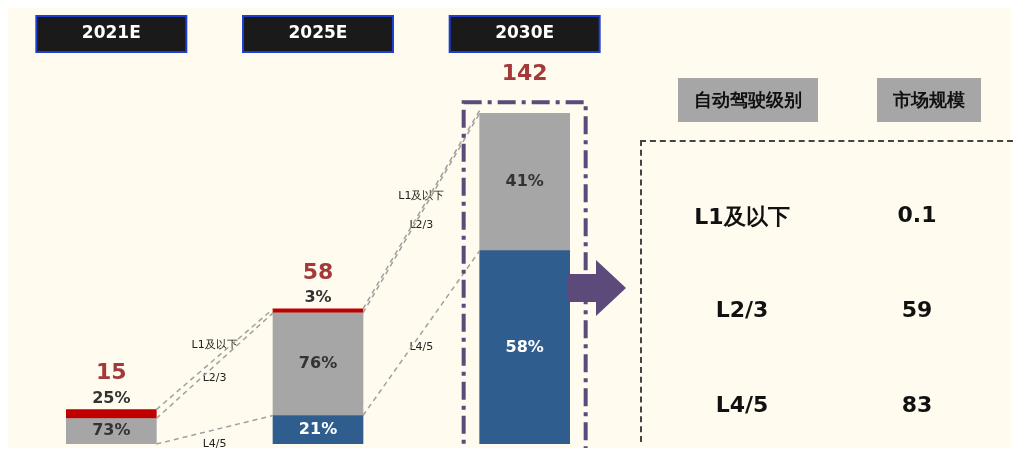 The width and height of the screenshot is (1019, 452). Describe the element at coordinates (318, 363) in the screenshot. I see `annotation: 76%` at that location.